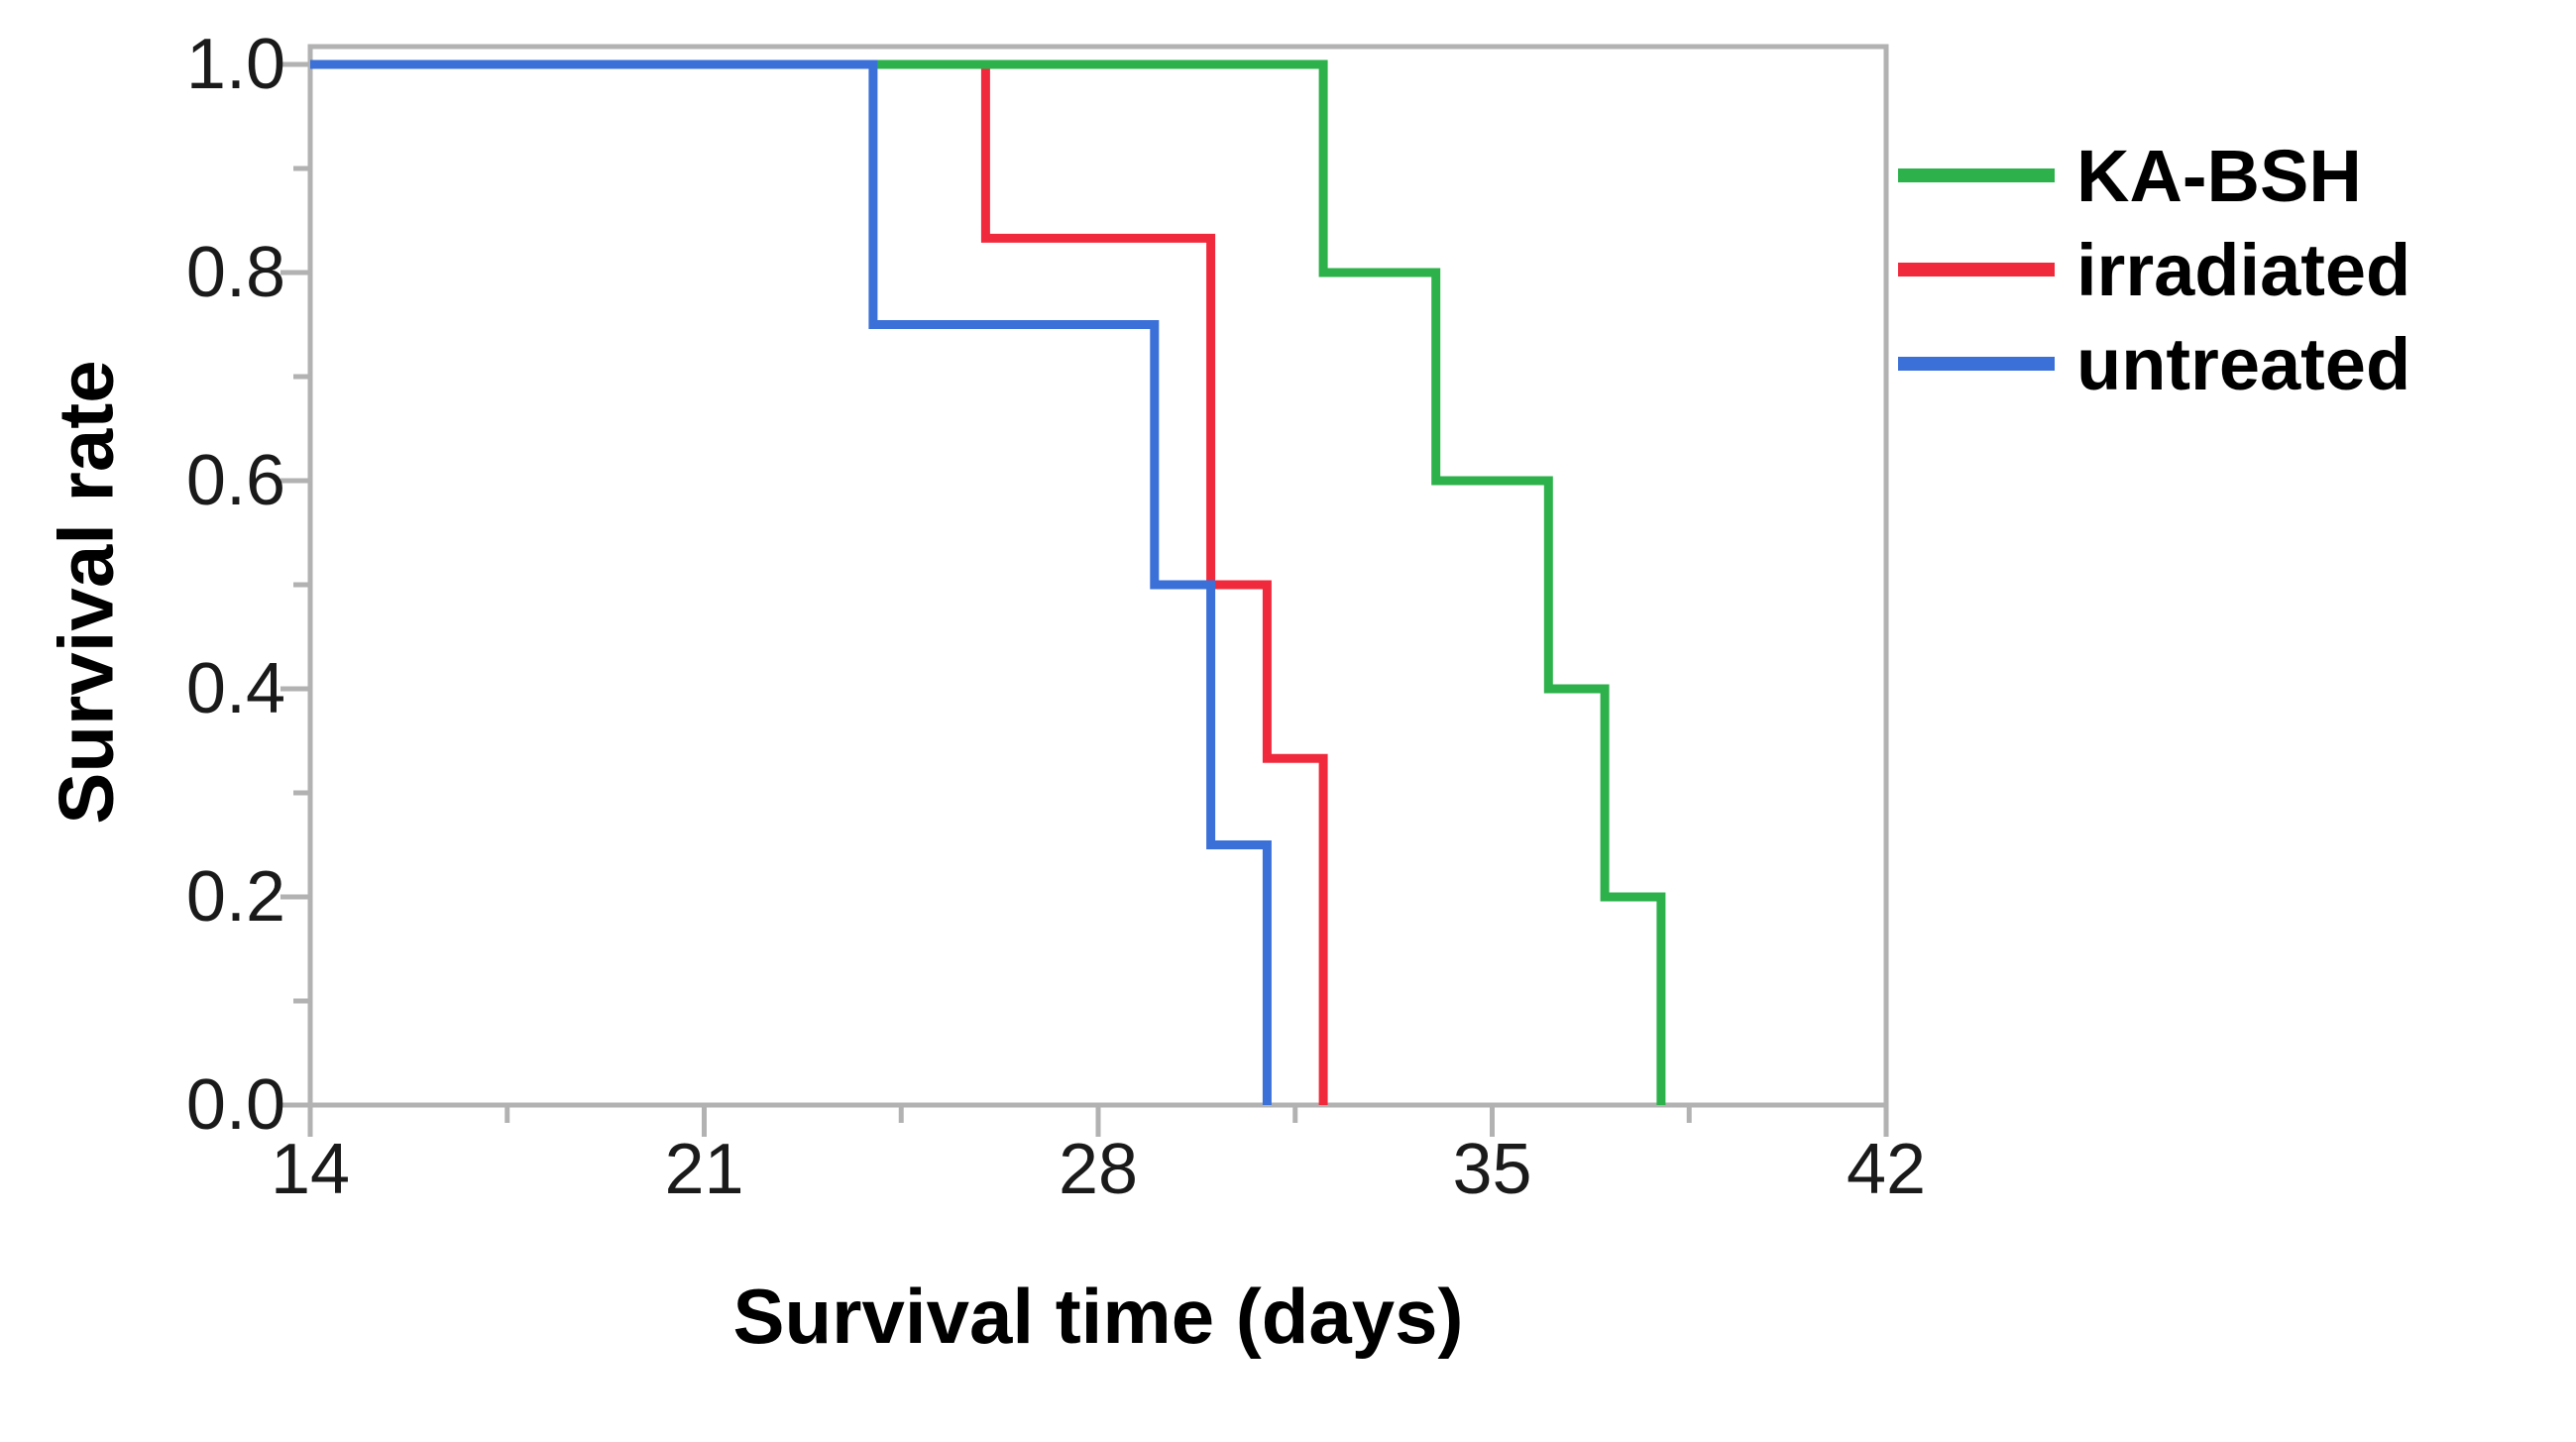 Image resolution: width=2576 pixels, height=1442 pixels. What do you see at coordinates (2219, 176) in the screenshot?
I see `legend-label: KA-BSH` at bounding box center [2219, 176].